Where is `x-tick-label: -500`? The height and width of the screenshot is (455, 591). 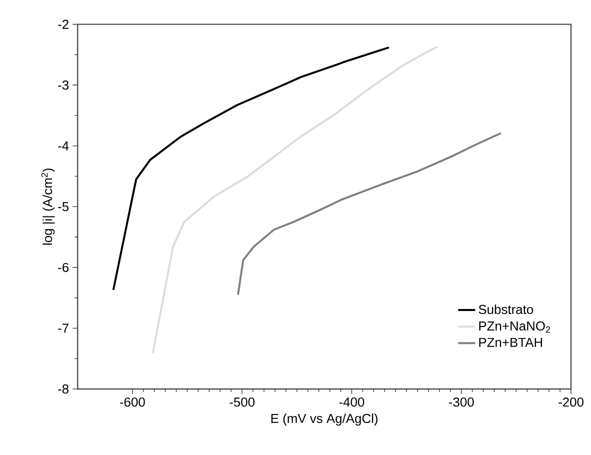 x-tick-label: -500 is located at coordinates (242, 402).